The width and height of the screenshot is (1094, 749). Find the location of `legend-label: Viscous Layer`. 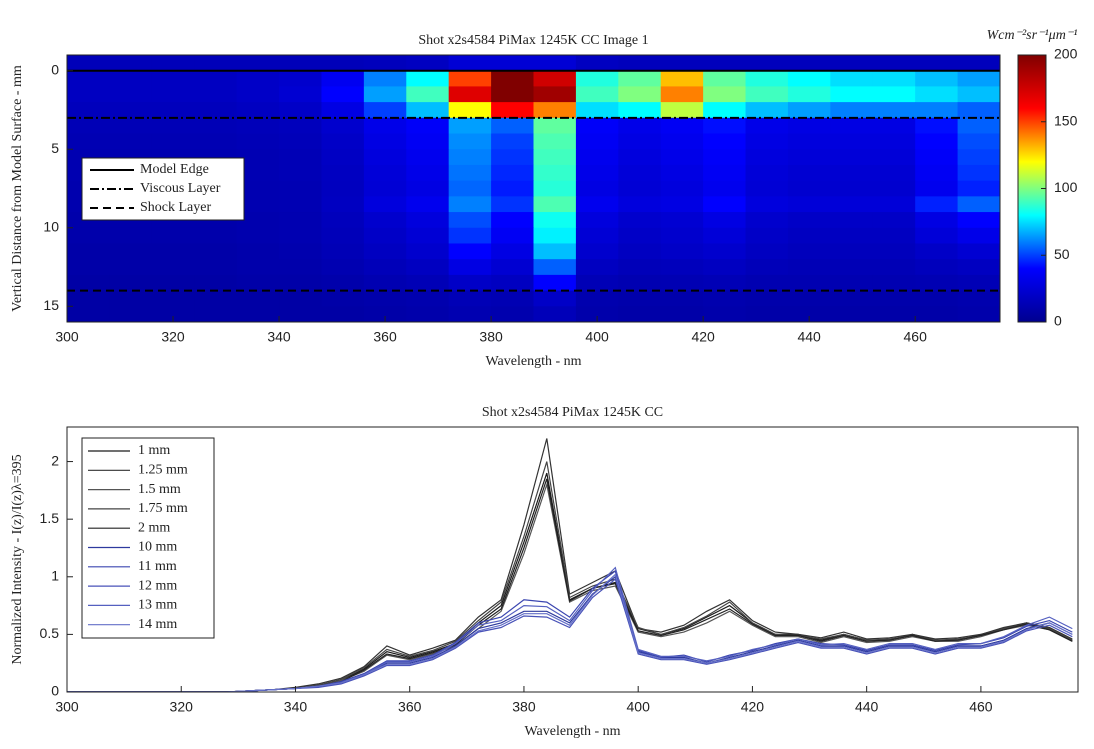

legend-label: Viscous Layer is located at coordinates (180, 188).